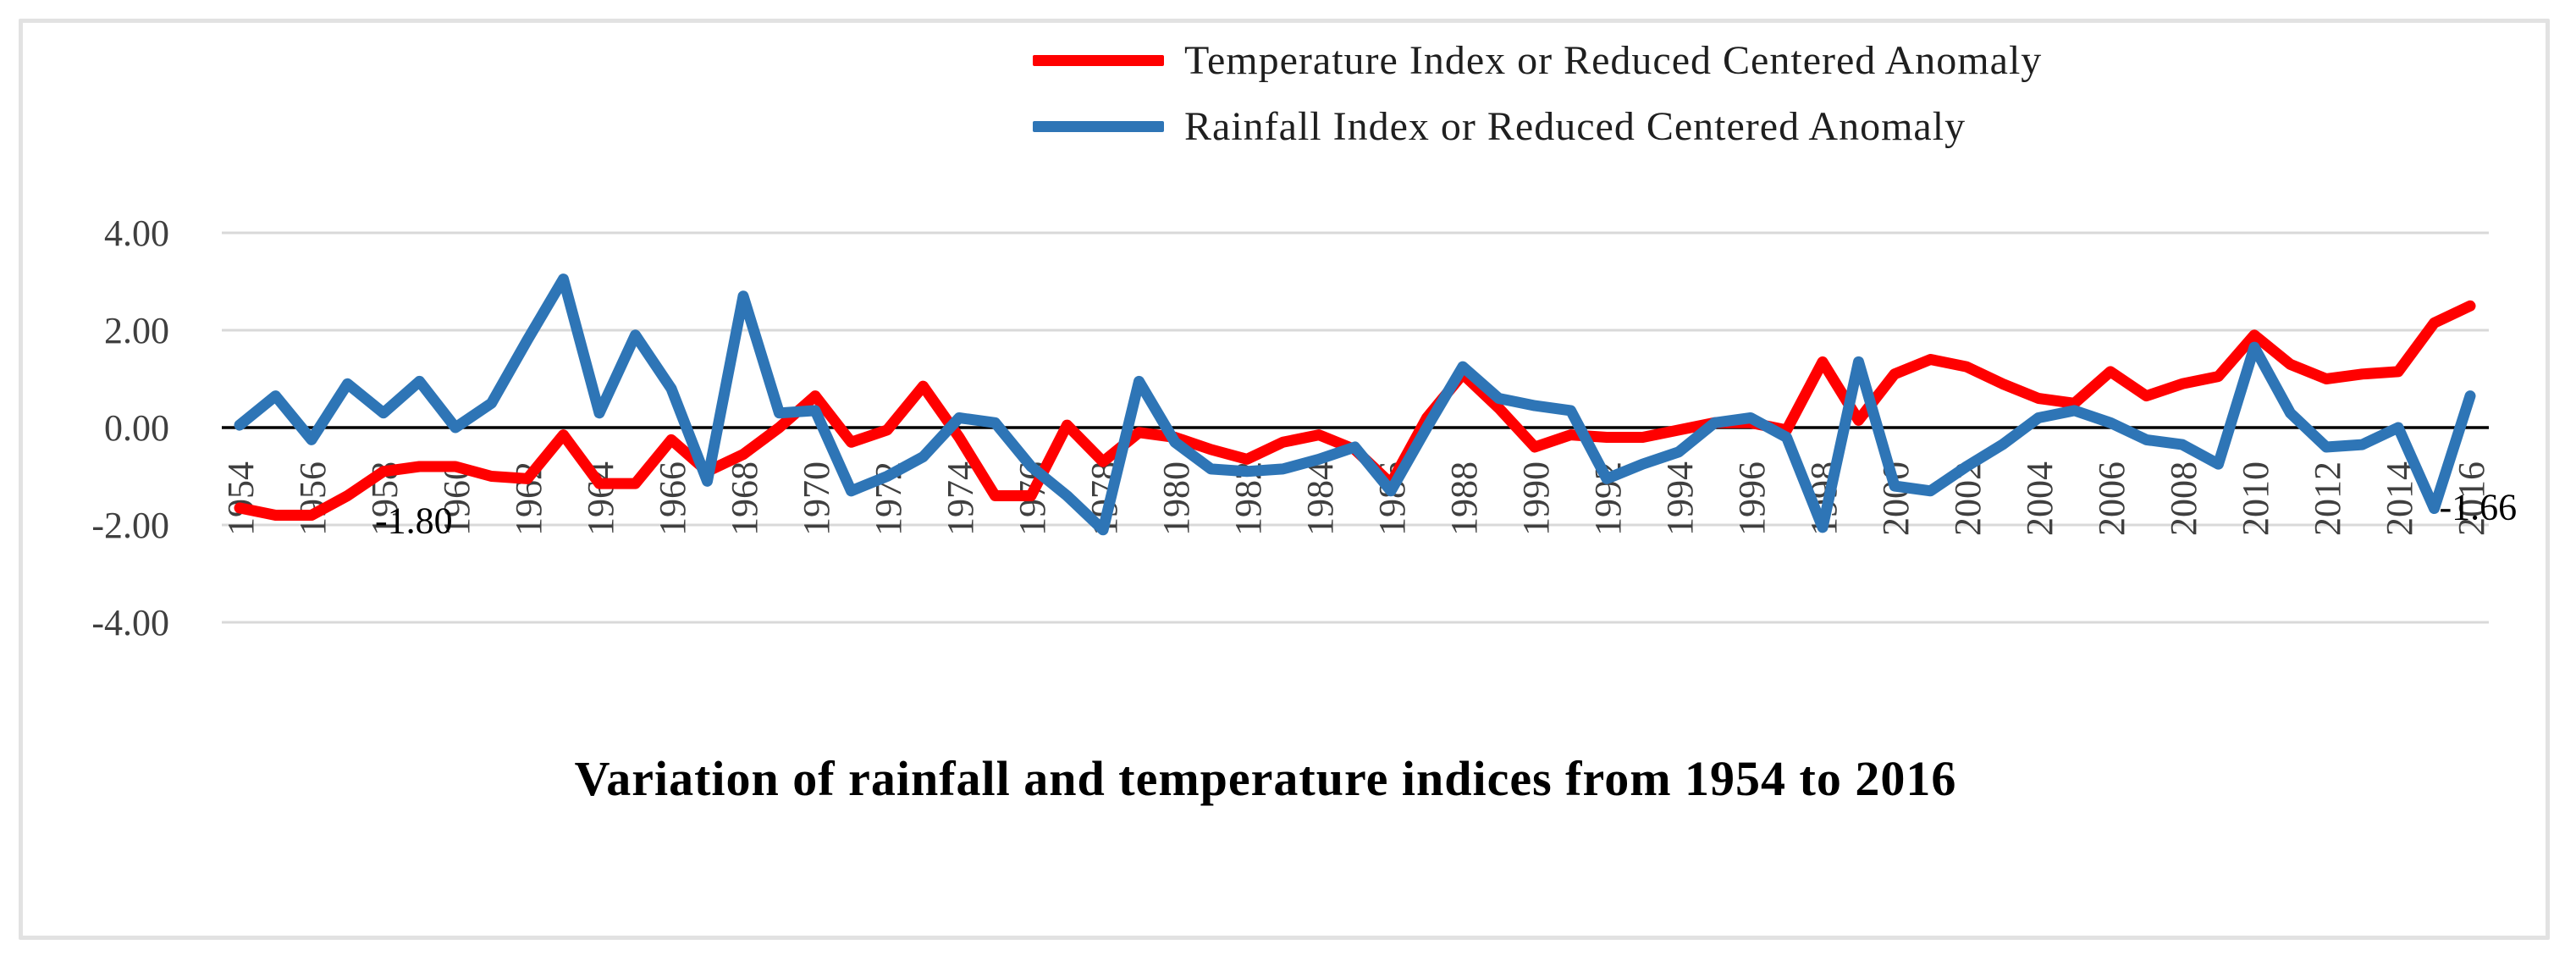  Describe the element at coordinates (2472, 498) in the screenshot. I see `x-tick-label: 2016` at that location.